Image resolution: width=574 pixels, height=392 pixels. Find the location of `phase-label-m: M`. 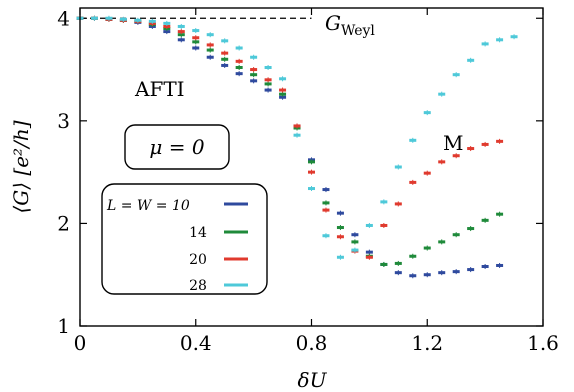

phase-label-m: M is located at coordinates (453, 143).